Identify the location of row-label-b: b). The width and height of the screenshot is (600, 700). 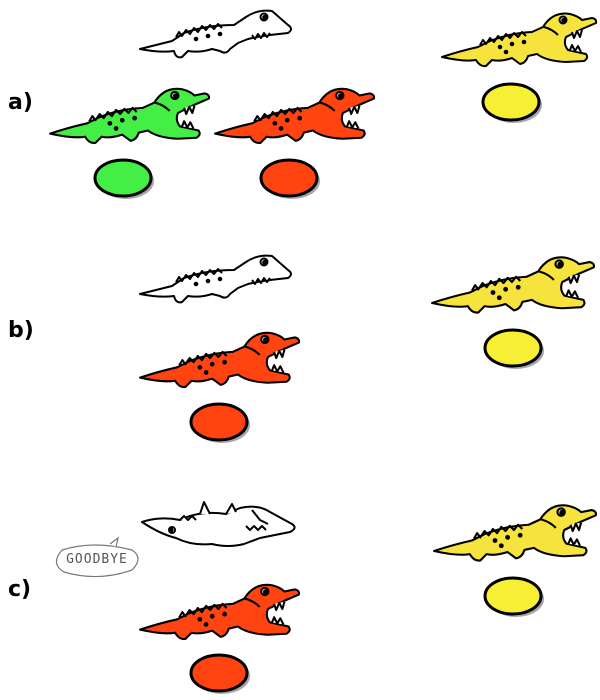
(21, 330).